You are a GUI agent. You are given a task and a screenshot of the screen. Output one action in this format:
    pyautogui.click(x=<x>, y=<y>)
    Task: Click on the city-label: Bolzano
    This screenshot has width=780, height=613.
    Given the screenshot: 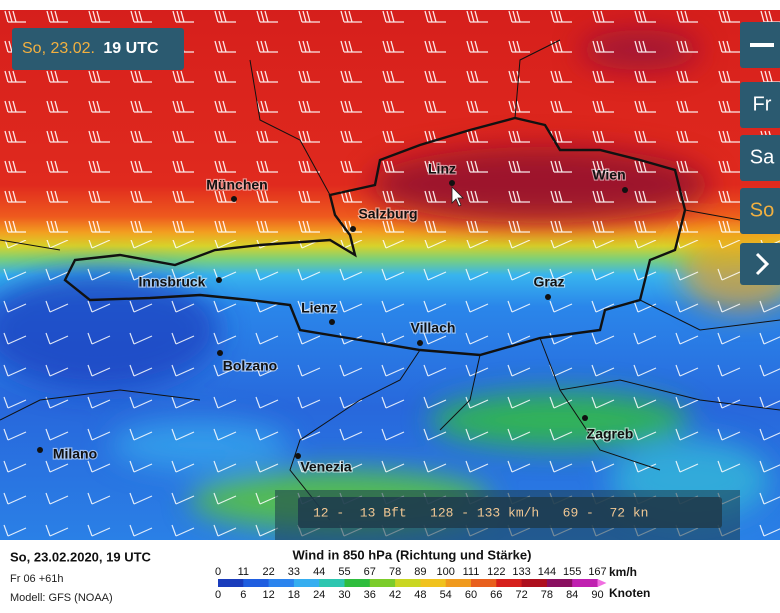 What is the action you would take?
    pyautogui.click(x=250, y=366)
    